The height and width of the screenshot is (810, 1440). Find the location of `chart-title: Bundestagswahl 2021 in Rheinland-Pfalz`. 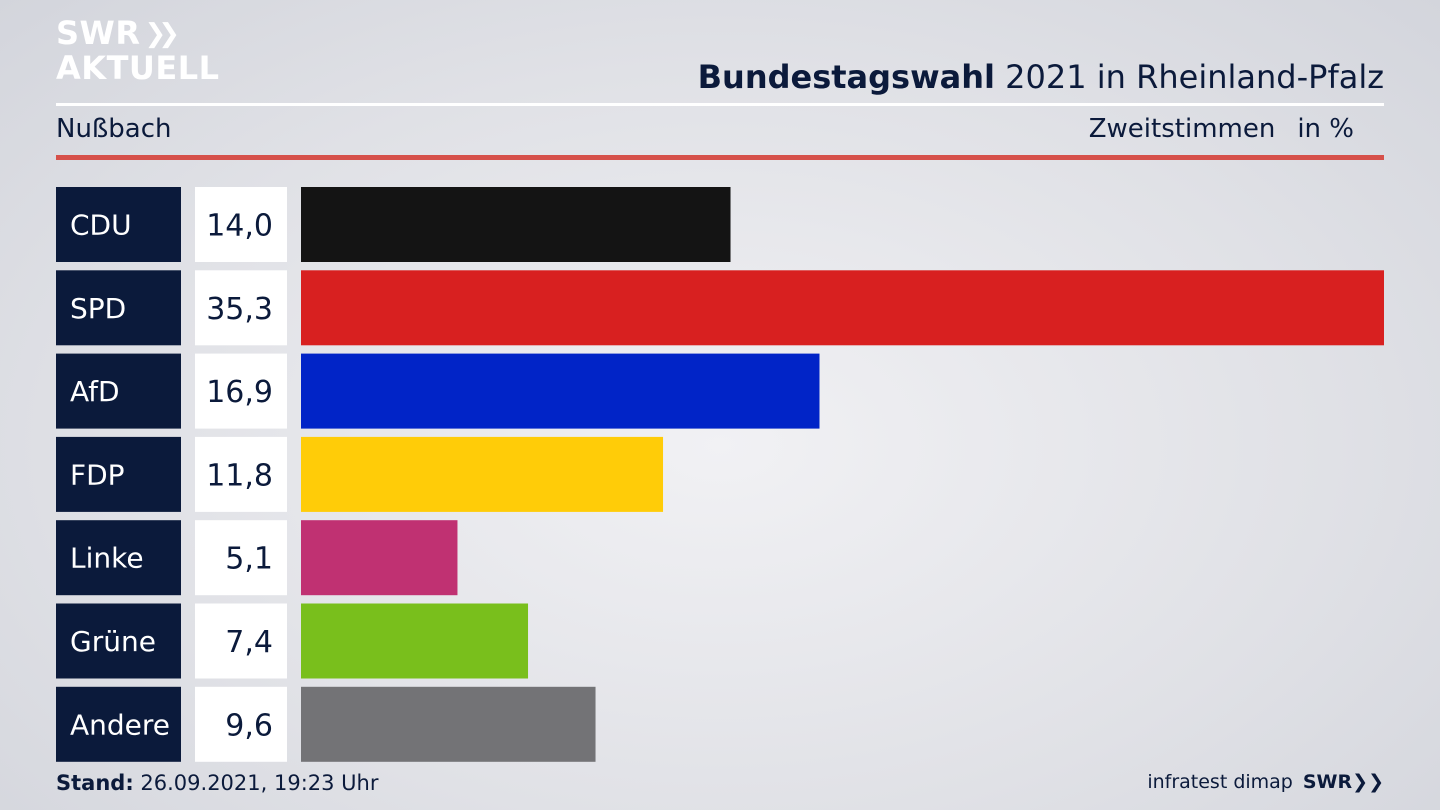

chart-title: Bundestagswahl 2021 in Rheinland-Pfalz is located at coordinates (1041, 77).